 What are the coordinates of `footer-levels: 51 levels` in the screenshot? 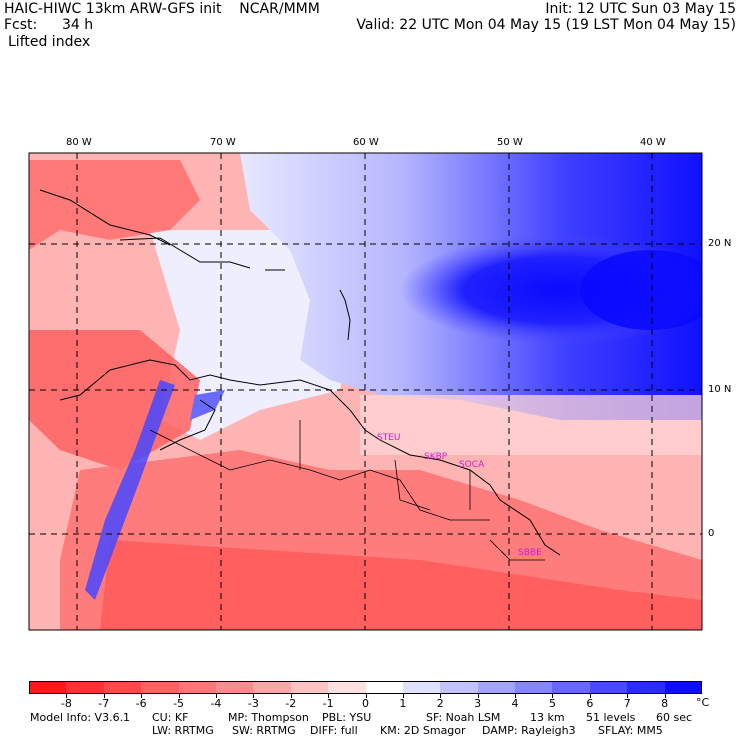 It's located at (611, 717).